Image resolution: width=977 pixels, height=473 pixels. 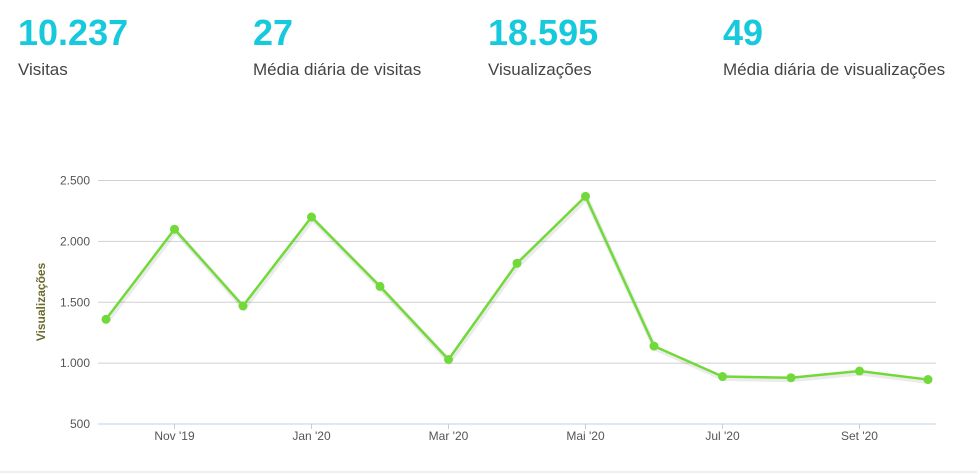 I want to click on stat-daily-visits: 27 Média diária de visitas, so click(x=337, y=46).